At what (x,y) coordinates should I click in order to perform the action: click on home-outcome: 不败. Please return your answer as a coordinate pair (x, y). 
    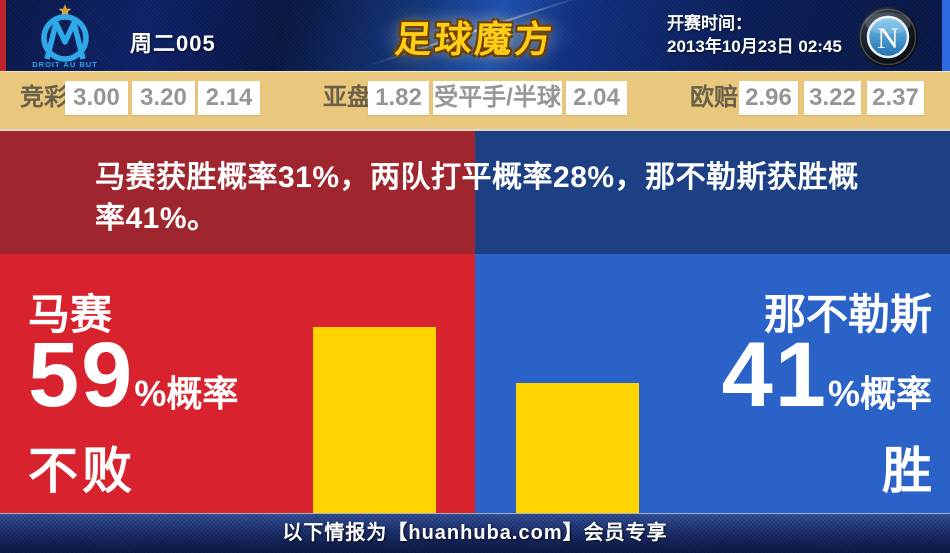
    Looking at the image, I should click on (82, 471).